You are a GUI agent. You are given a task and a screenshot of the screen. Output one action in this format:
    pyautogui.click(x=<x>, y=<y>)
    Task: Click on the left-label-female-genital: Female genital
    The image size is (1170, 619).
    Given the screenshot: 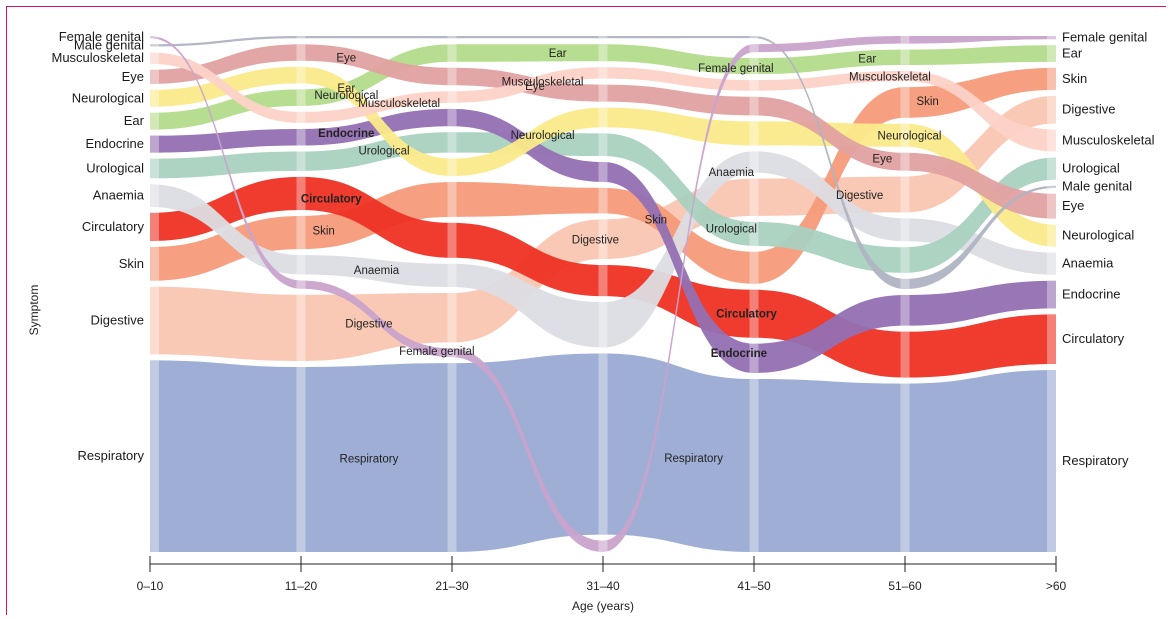 What is the action you would take?
    pyautogui.click(x=101, y=36)
    